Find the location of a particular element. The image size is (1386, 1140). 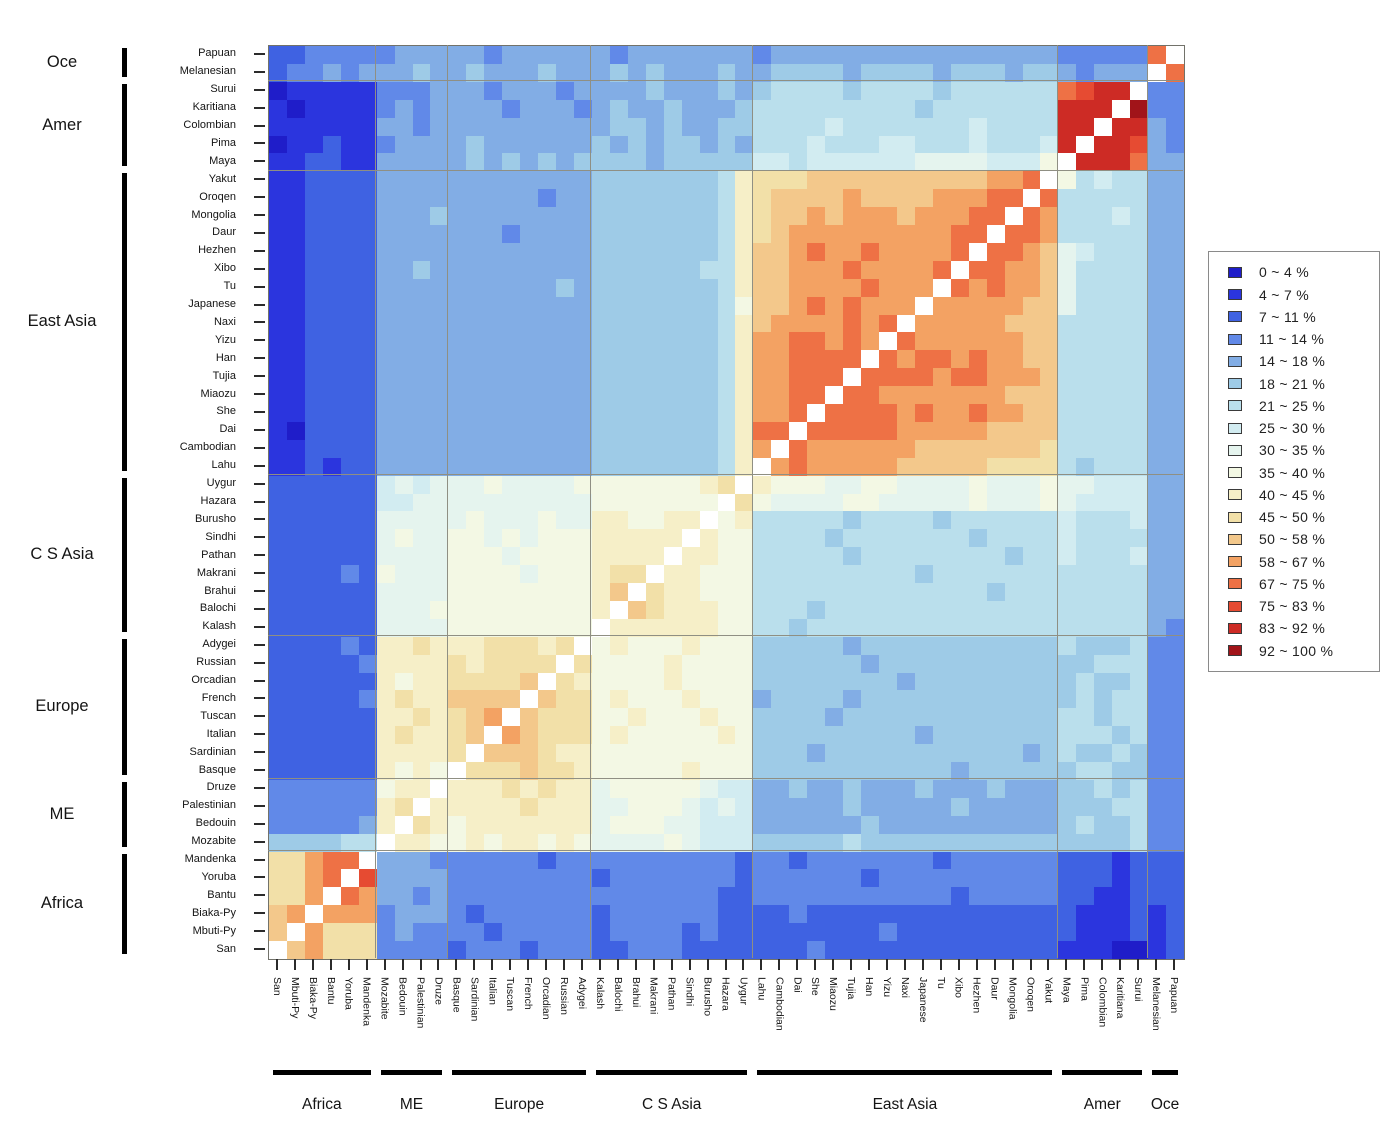

col-label: Makrani is located at coordinates (653, 996).